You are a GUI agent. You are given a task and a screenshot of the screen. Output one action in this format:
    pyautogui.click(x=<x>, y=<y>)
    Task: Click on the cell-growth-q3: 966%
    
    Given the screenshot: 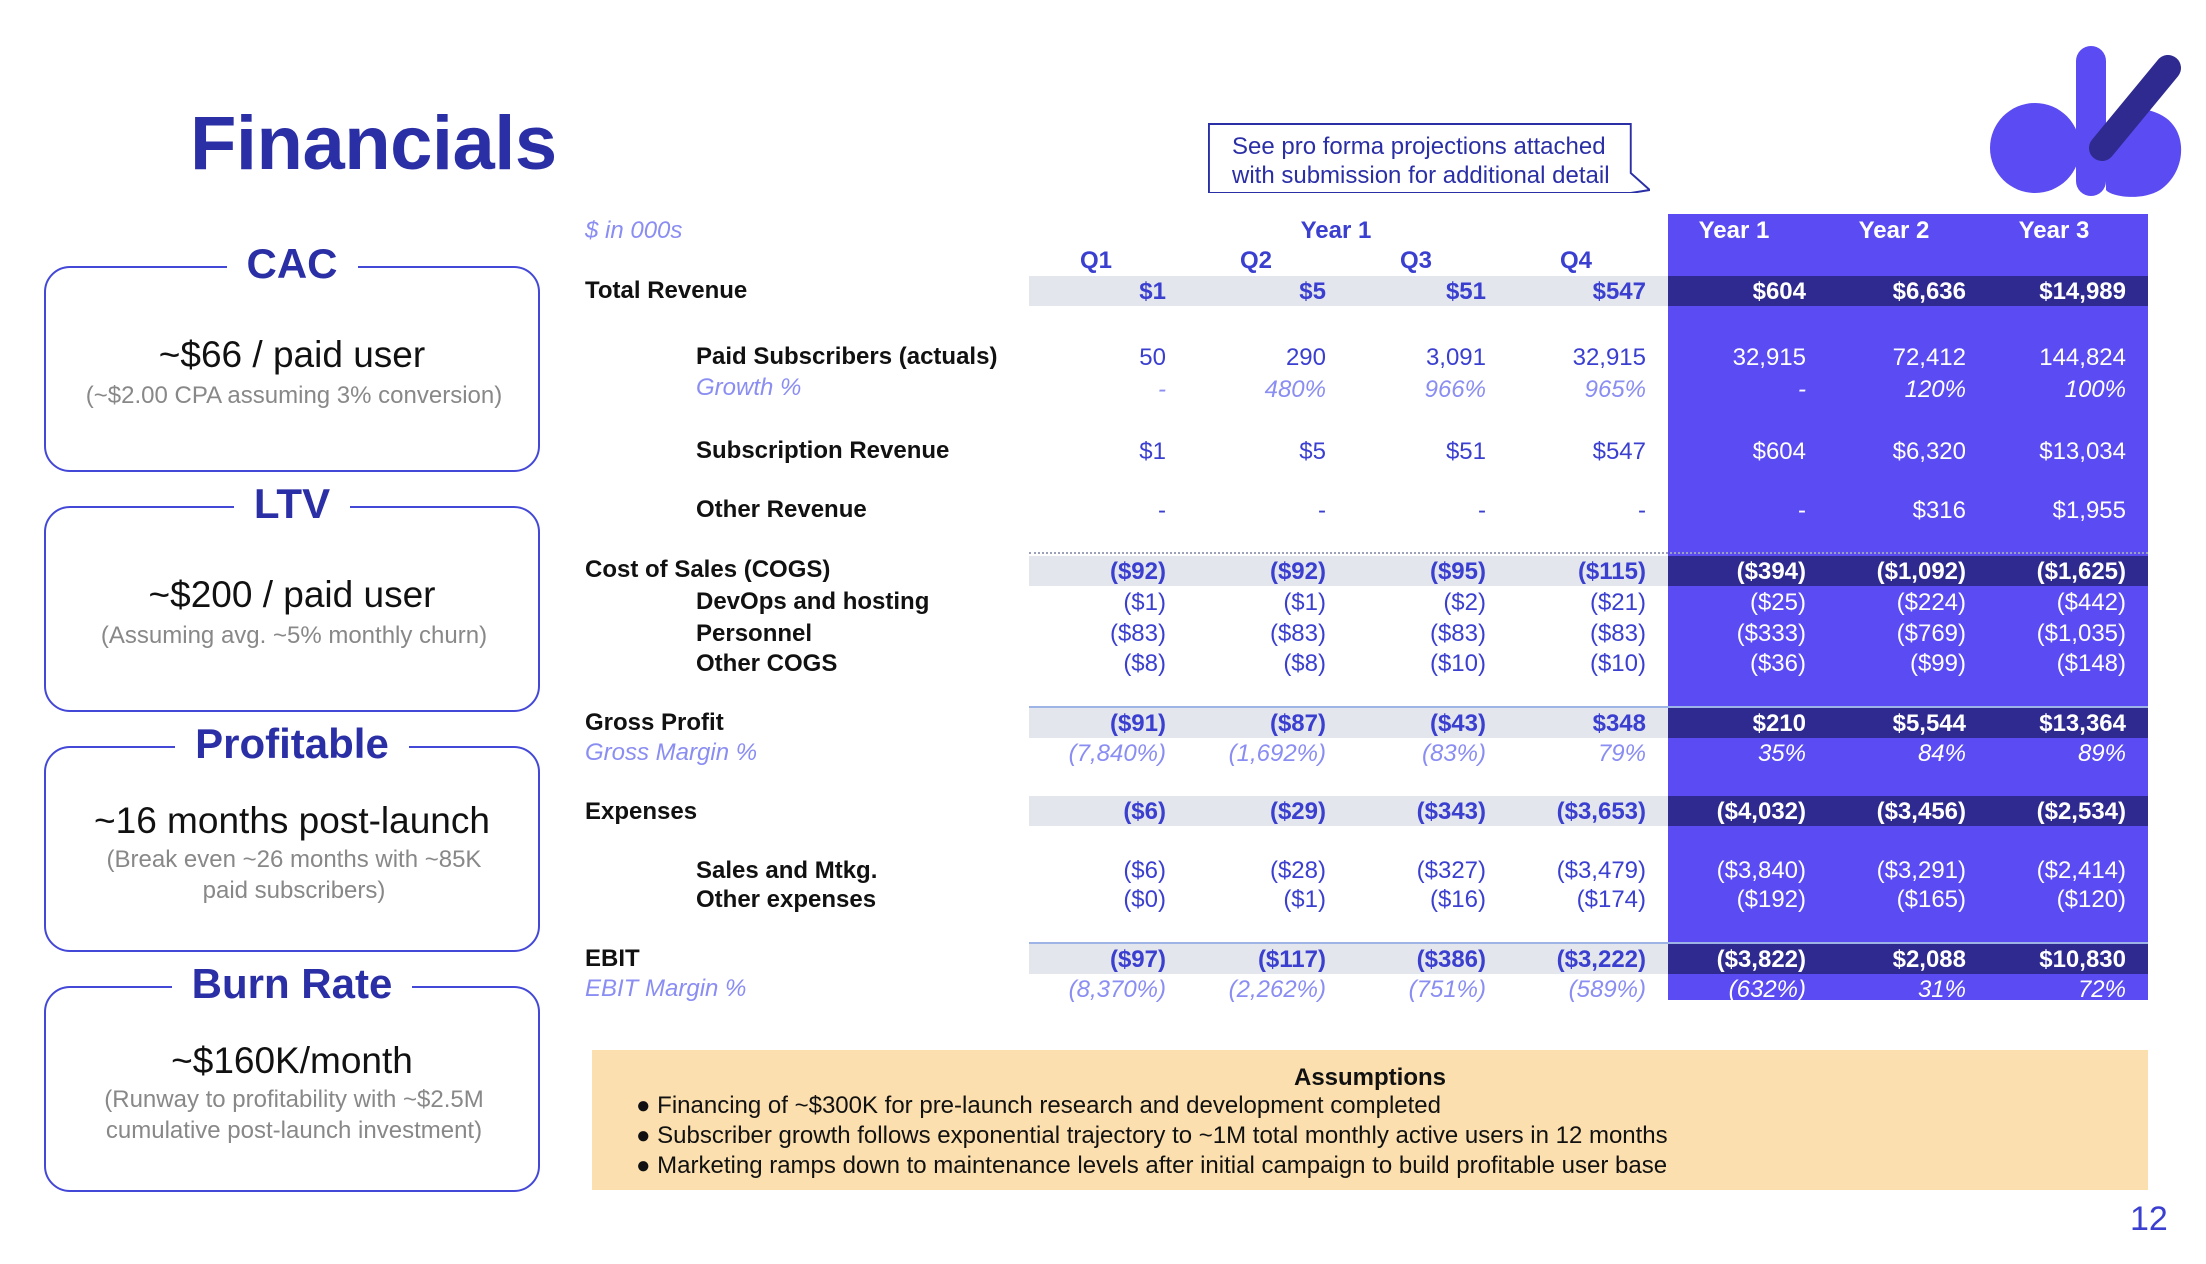 What is the action you would take?
    pyautogui.click(x=1455, y=389)
    